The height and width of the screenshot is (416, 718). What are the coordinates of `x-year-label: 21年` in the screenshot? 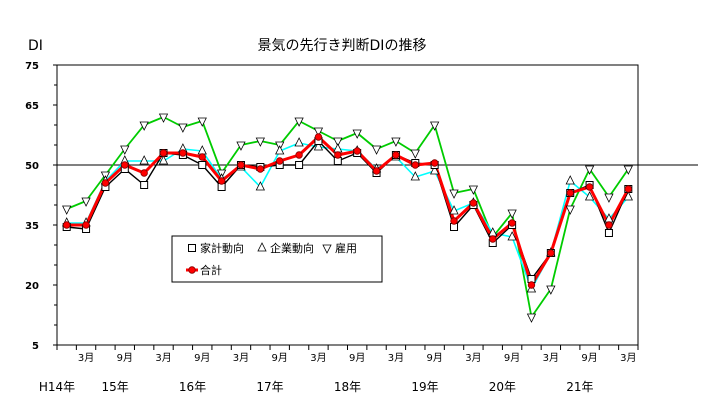 It's located at (579, 387).